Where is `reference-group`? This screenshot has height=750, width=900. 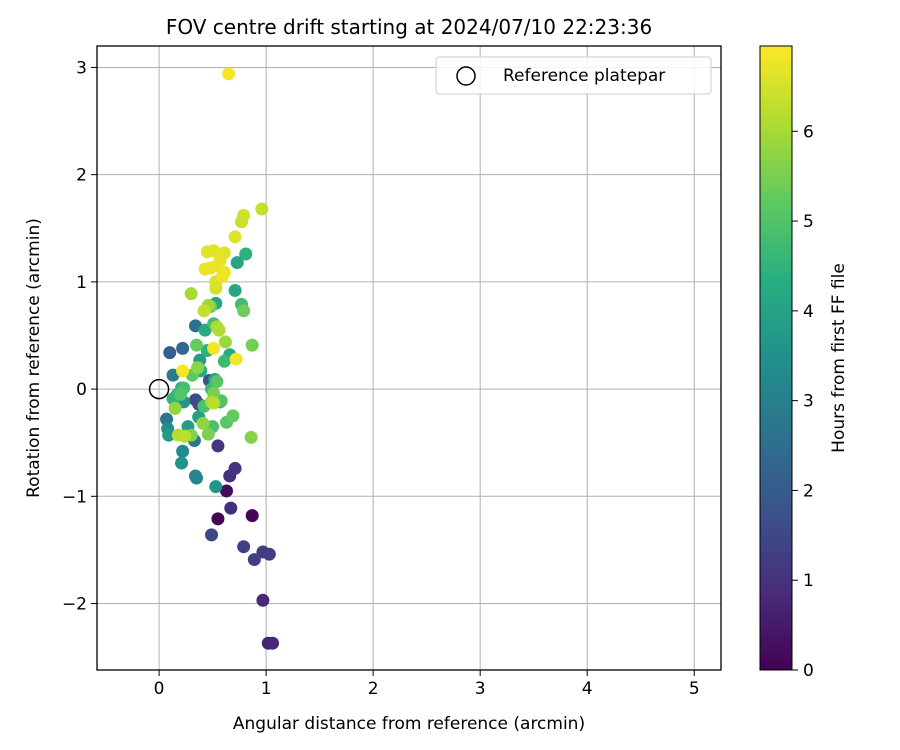
reference-group is located at coordinates (159, 389).